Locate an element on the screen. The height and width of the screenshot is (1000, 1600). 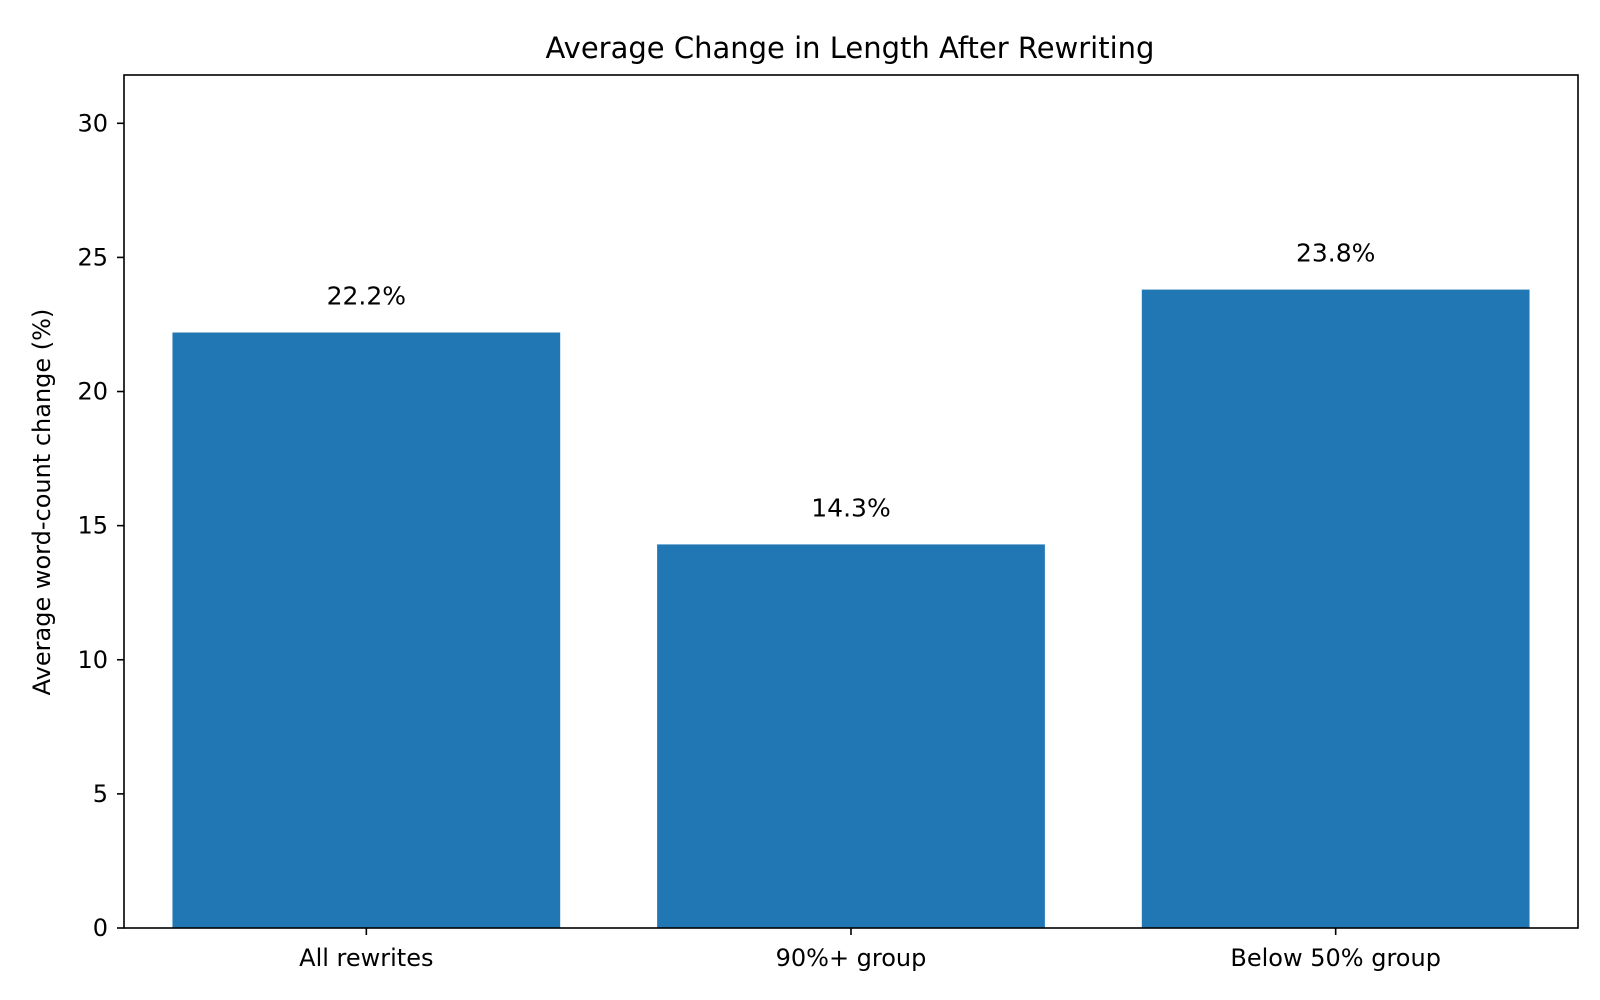
chart-title: Average Change in Length After Rewriting is located at coordinates (850, 48).